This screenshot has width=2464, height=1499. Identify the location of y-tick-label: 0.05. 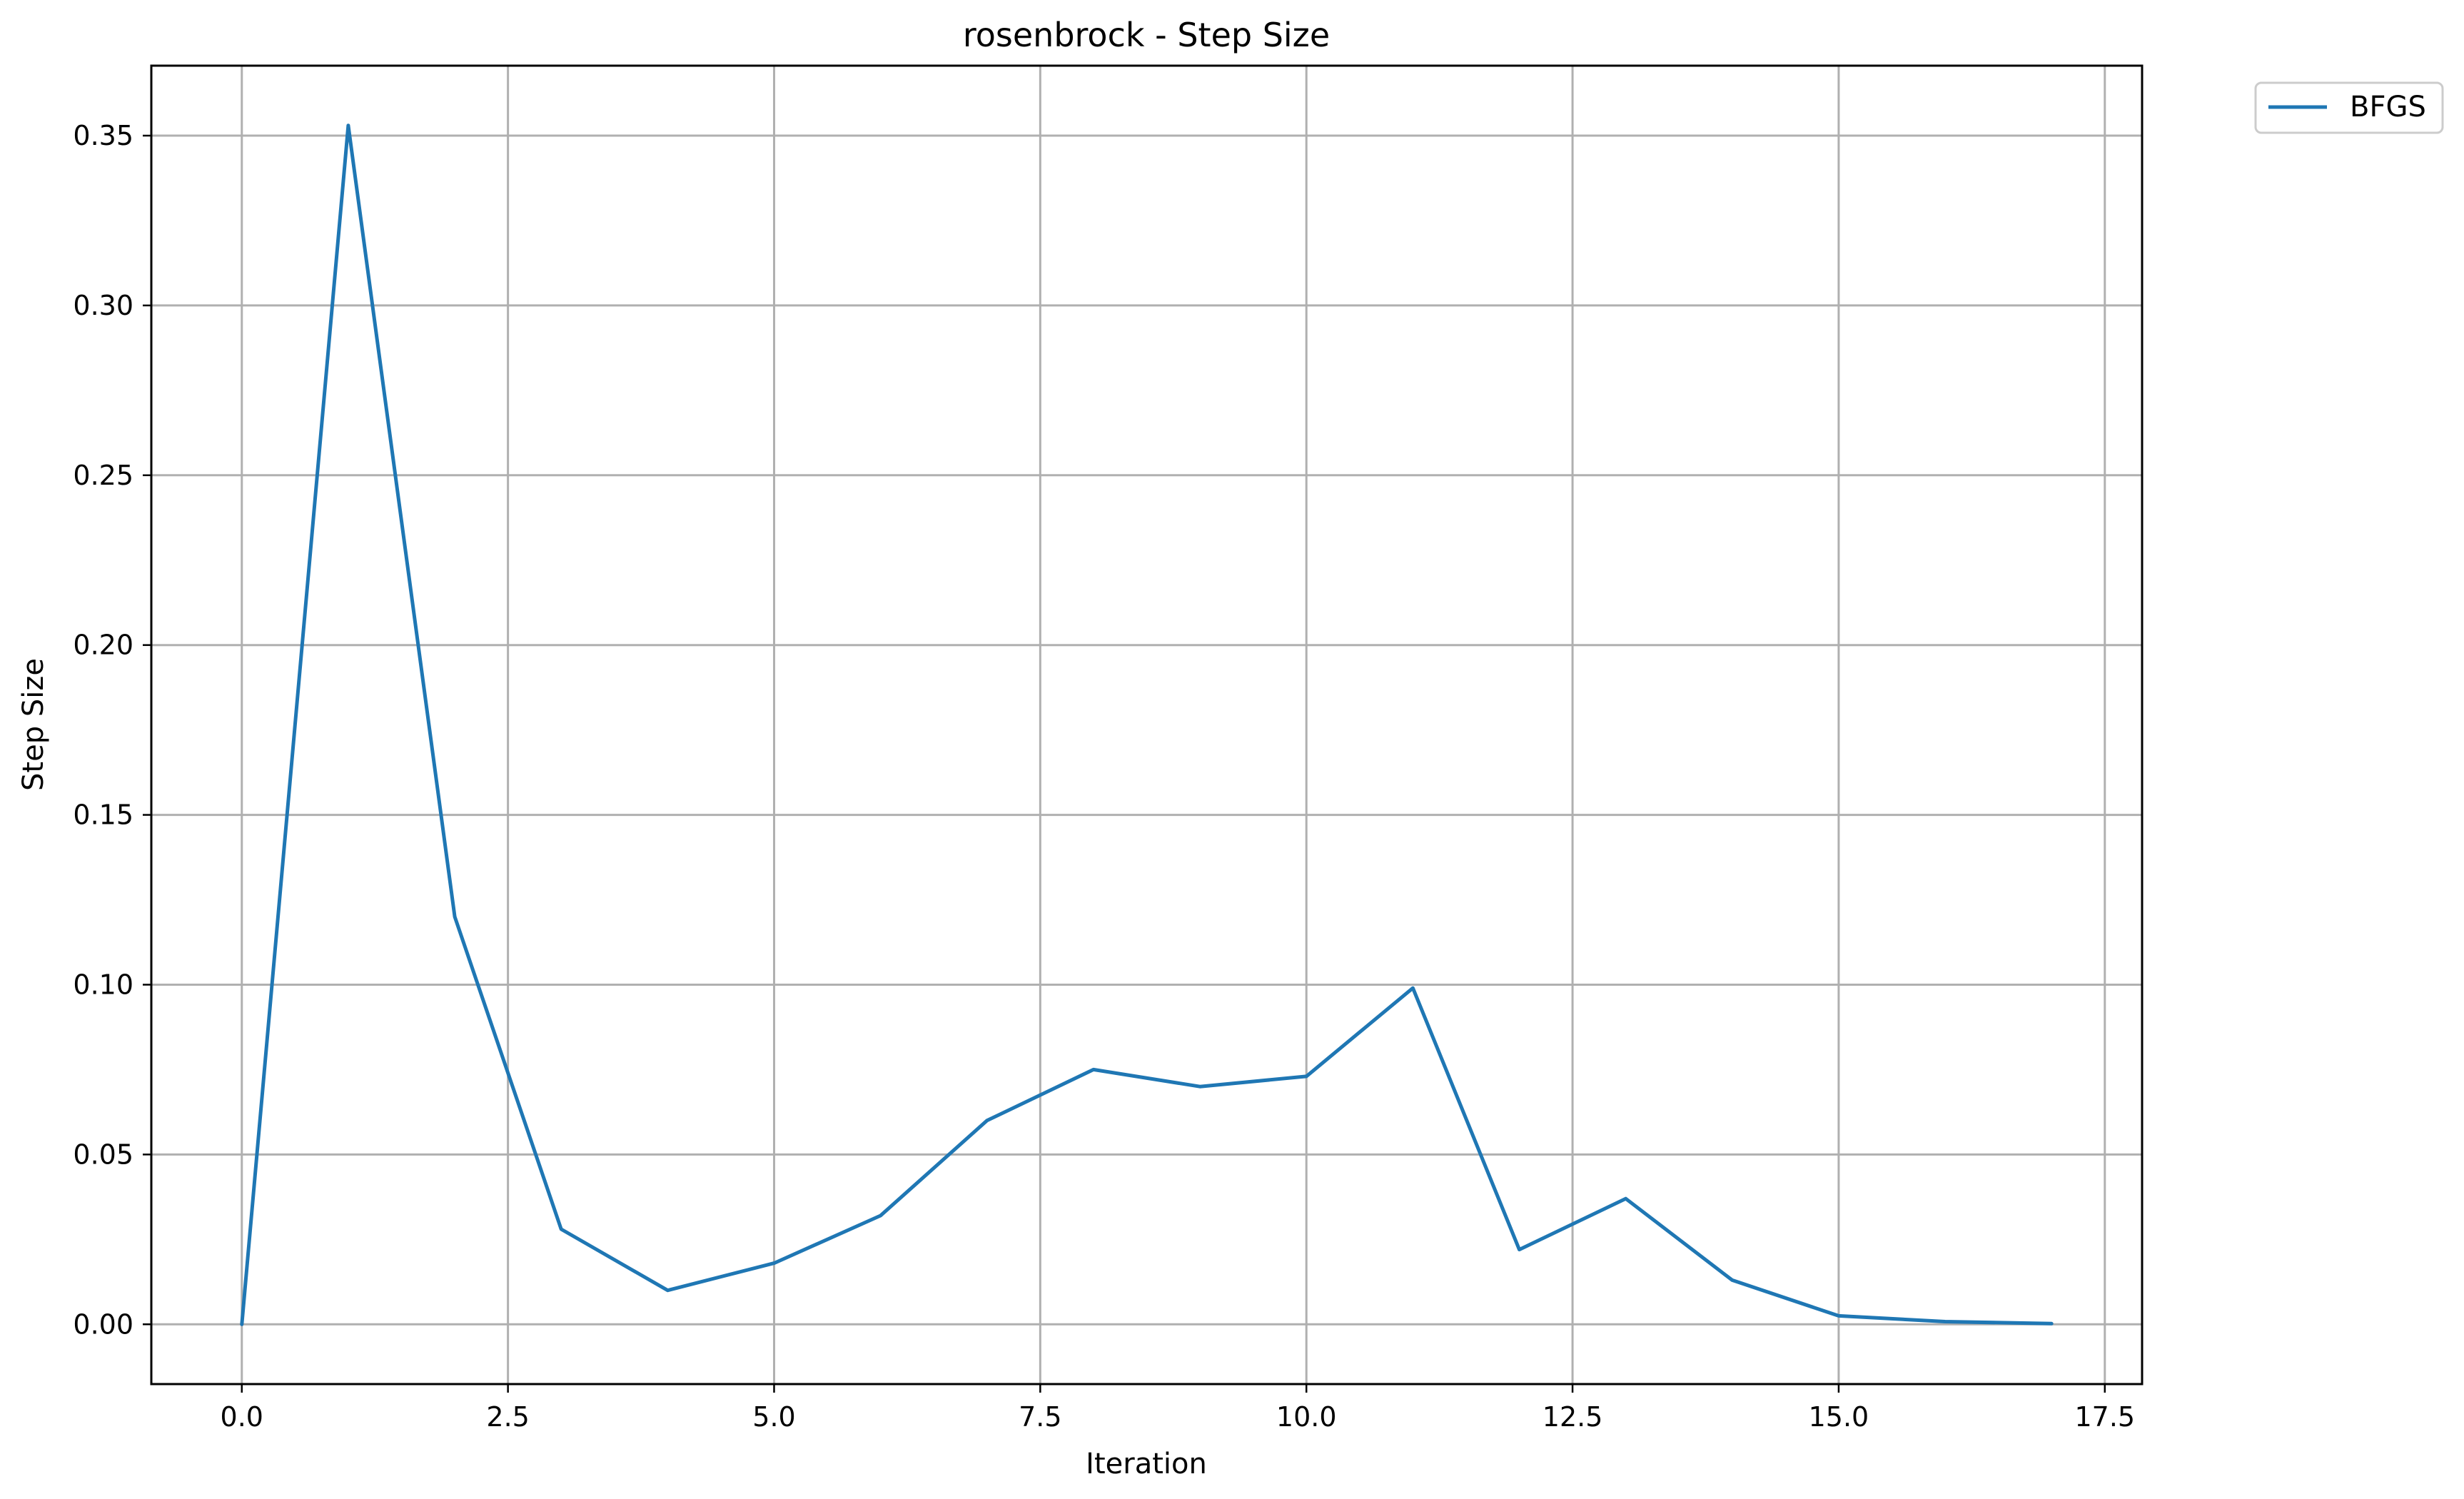
(103, 1154).